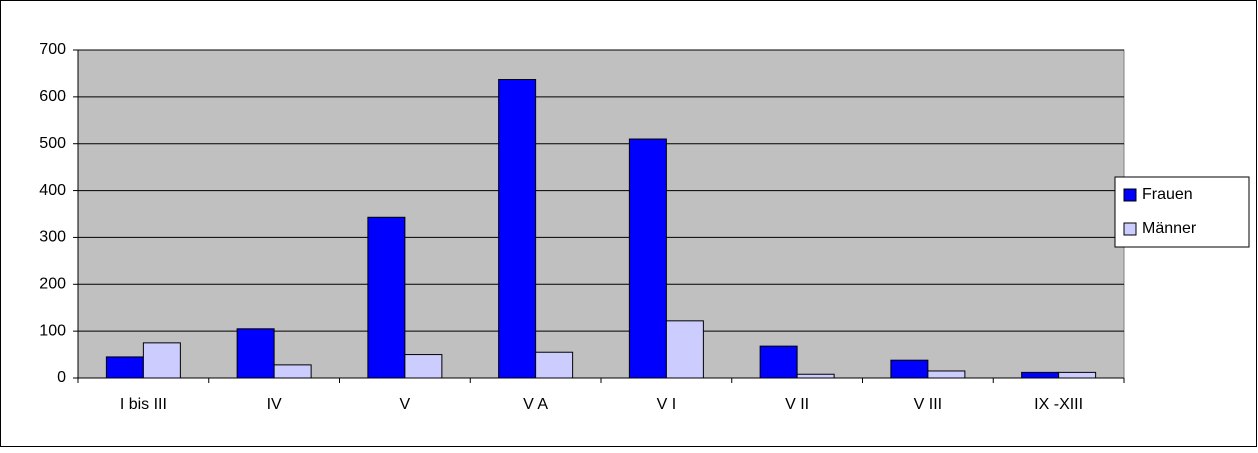 The height and width of the screenshot is (453, 1258). I want to click on legend-label: Frauen, so click(1167, 194).